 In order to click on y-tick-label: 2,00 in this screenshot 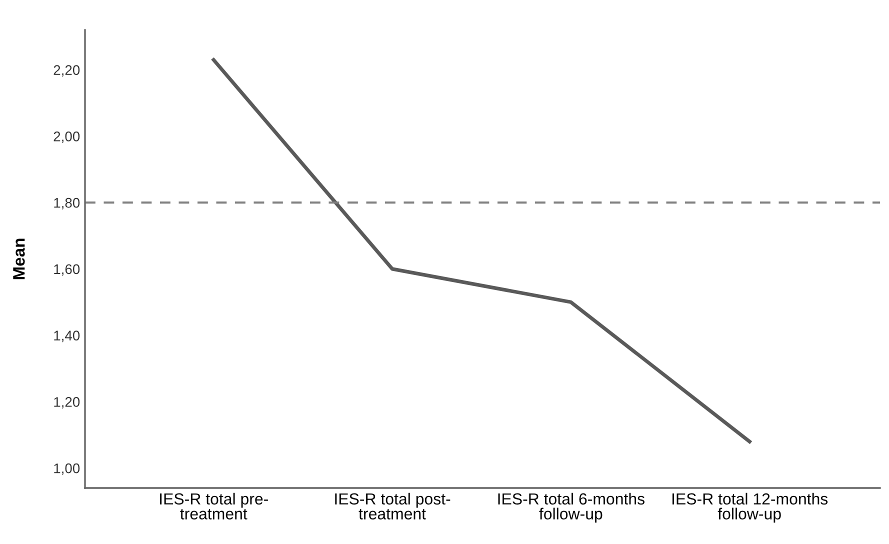, I will do `click(67, 138)`.